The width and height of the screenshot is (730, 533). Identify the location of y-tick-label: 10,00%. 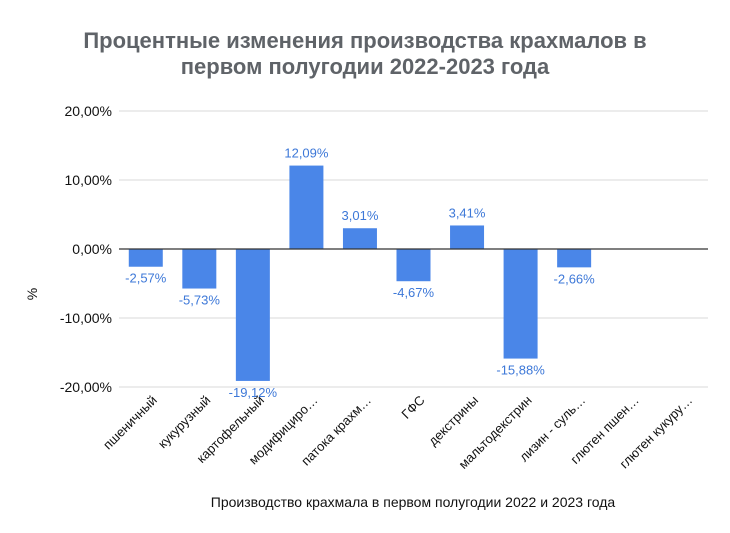
(88, 180).